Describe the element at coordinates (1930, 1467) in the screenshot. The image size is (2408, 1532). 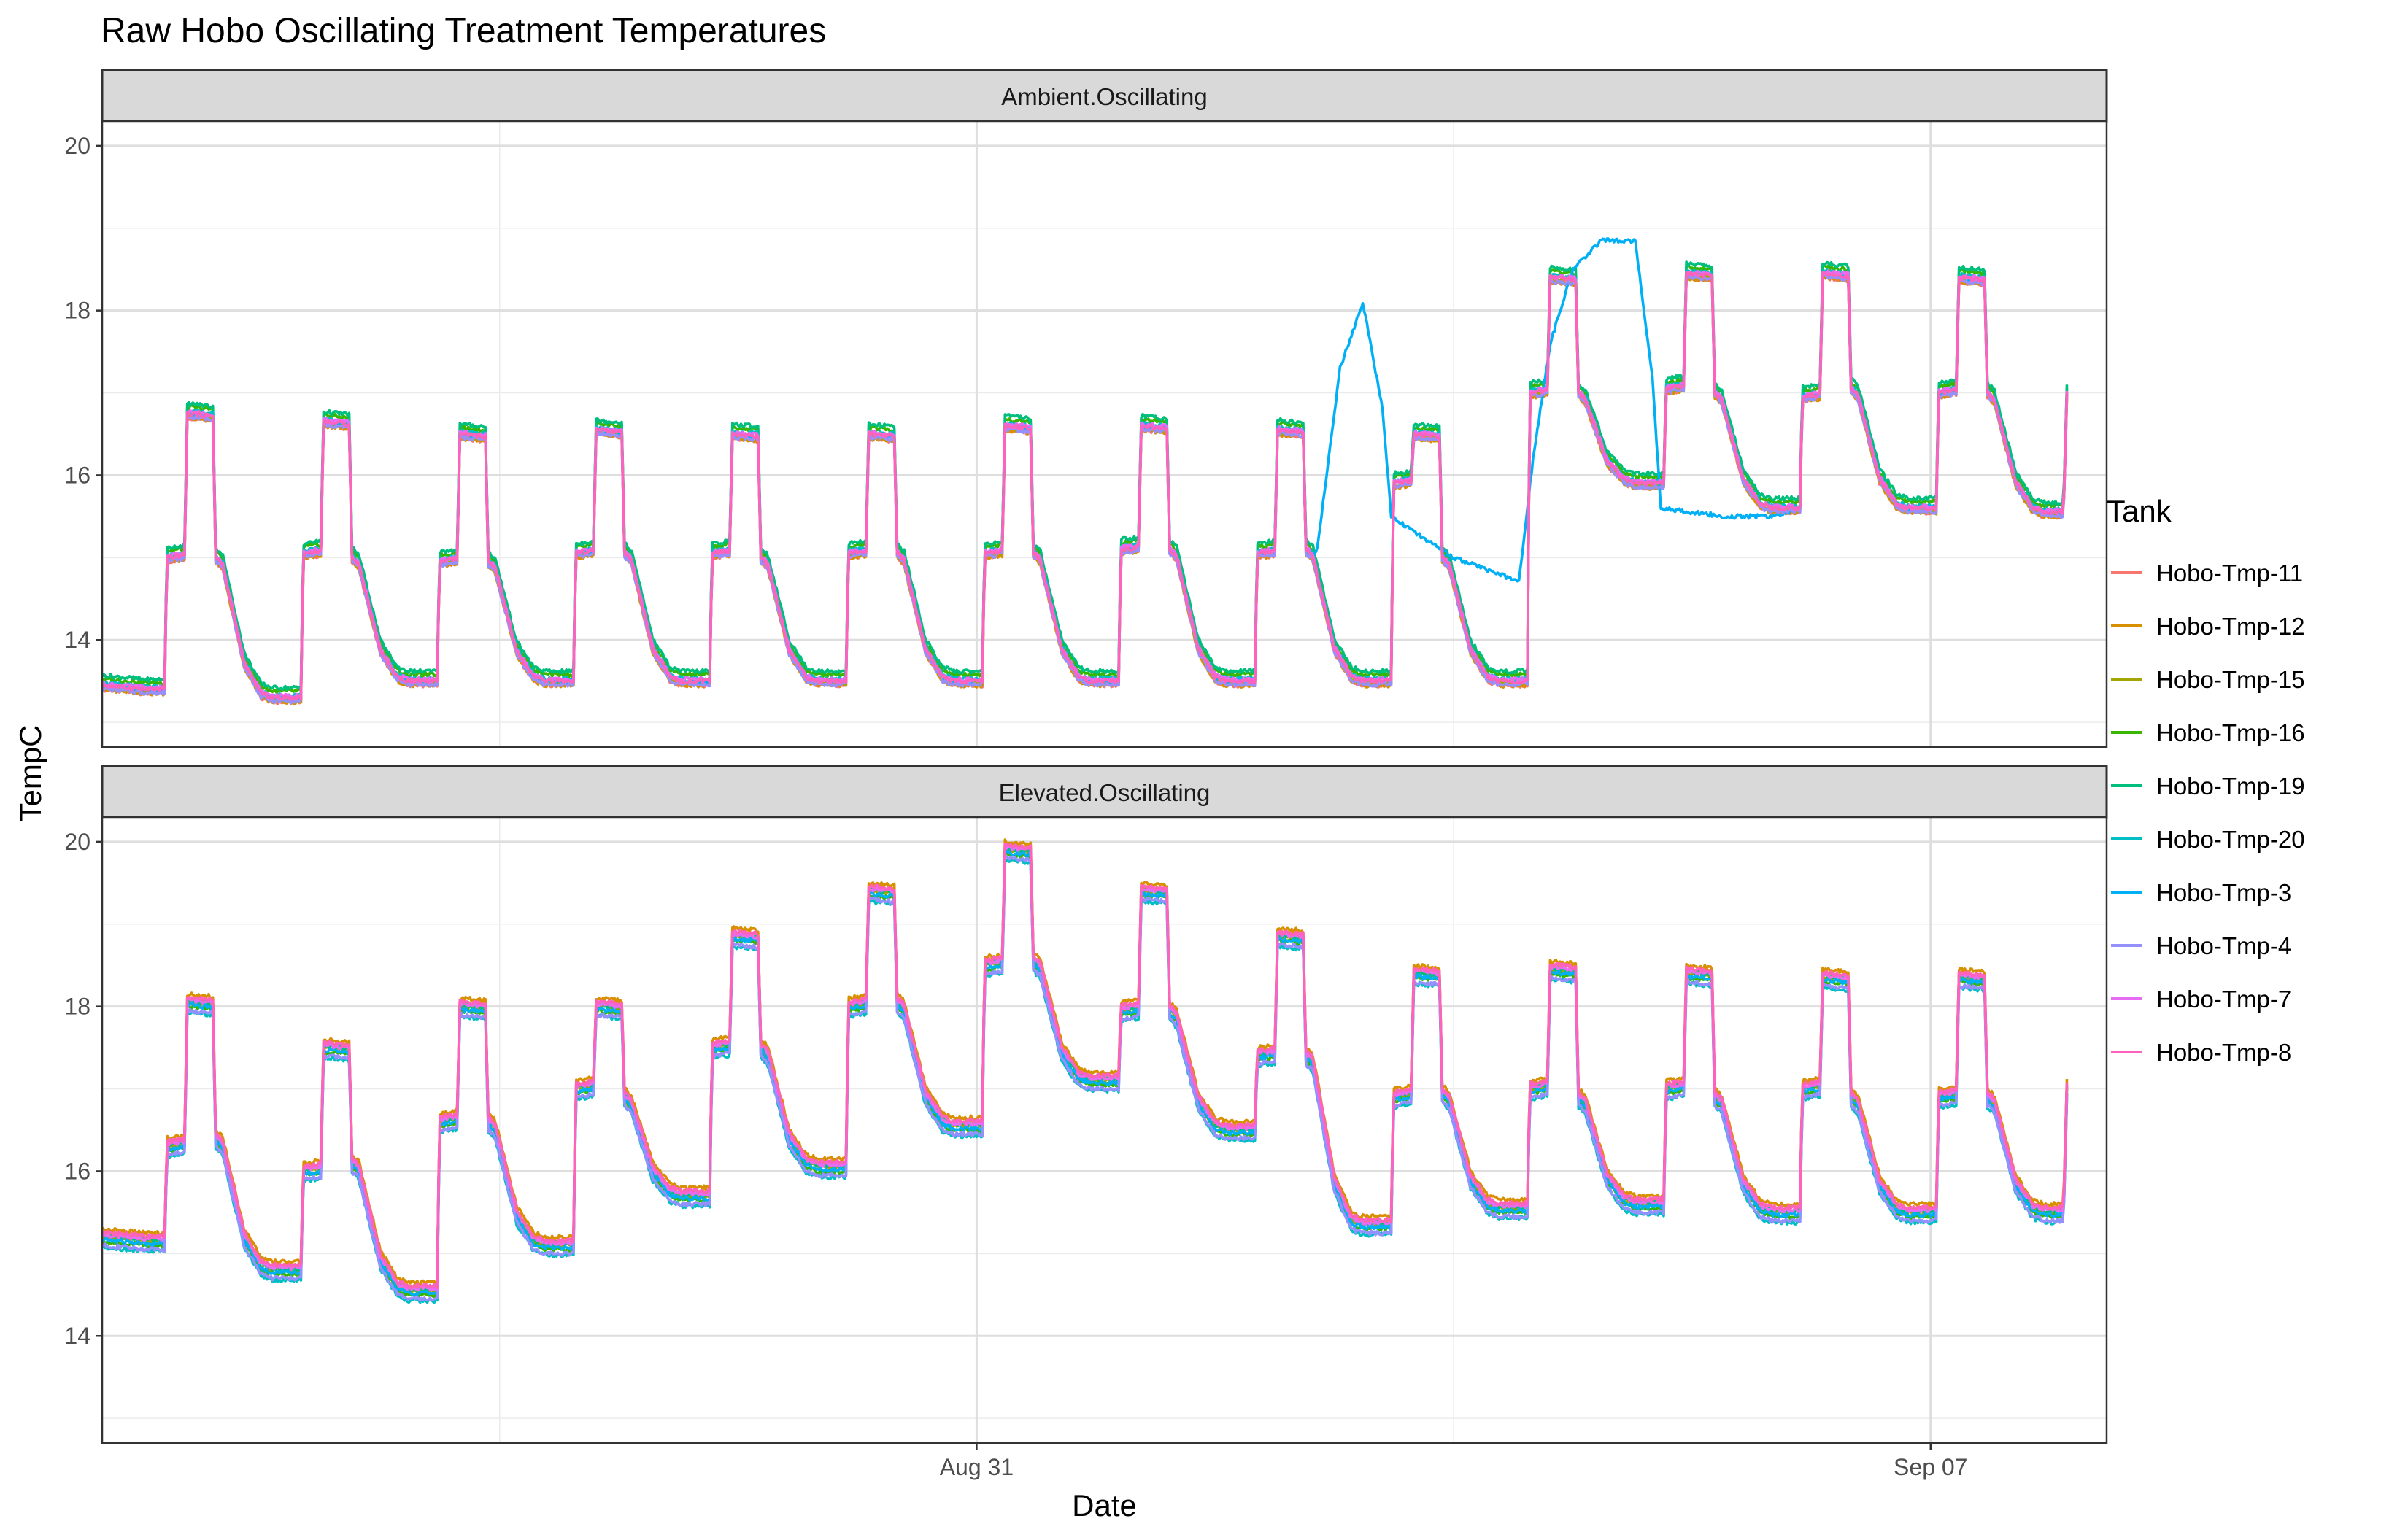
I see `x-tick-label: Sep 07` at that location.